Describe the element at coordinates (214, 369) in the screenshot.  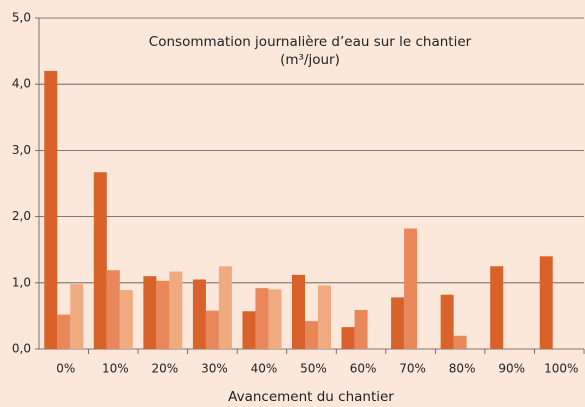
I see `x-tick-label: 30%` at that location.